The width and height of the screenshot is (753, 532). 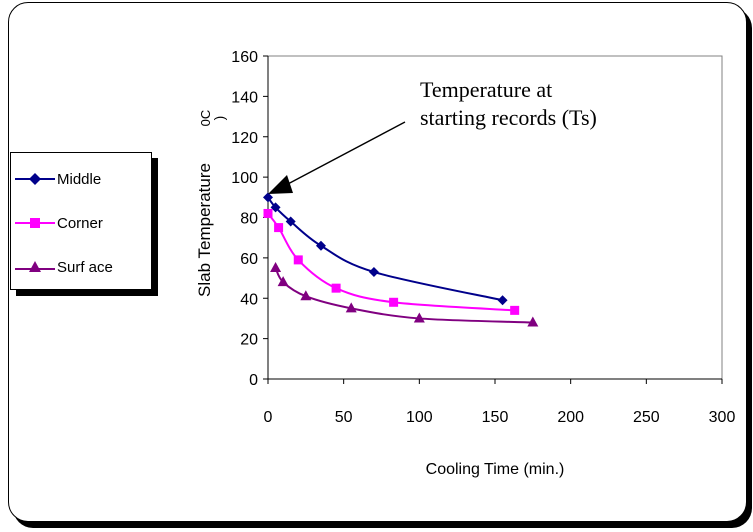 I want to click on legend-item-corner: Corner, so click(x=59, y=223).